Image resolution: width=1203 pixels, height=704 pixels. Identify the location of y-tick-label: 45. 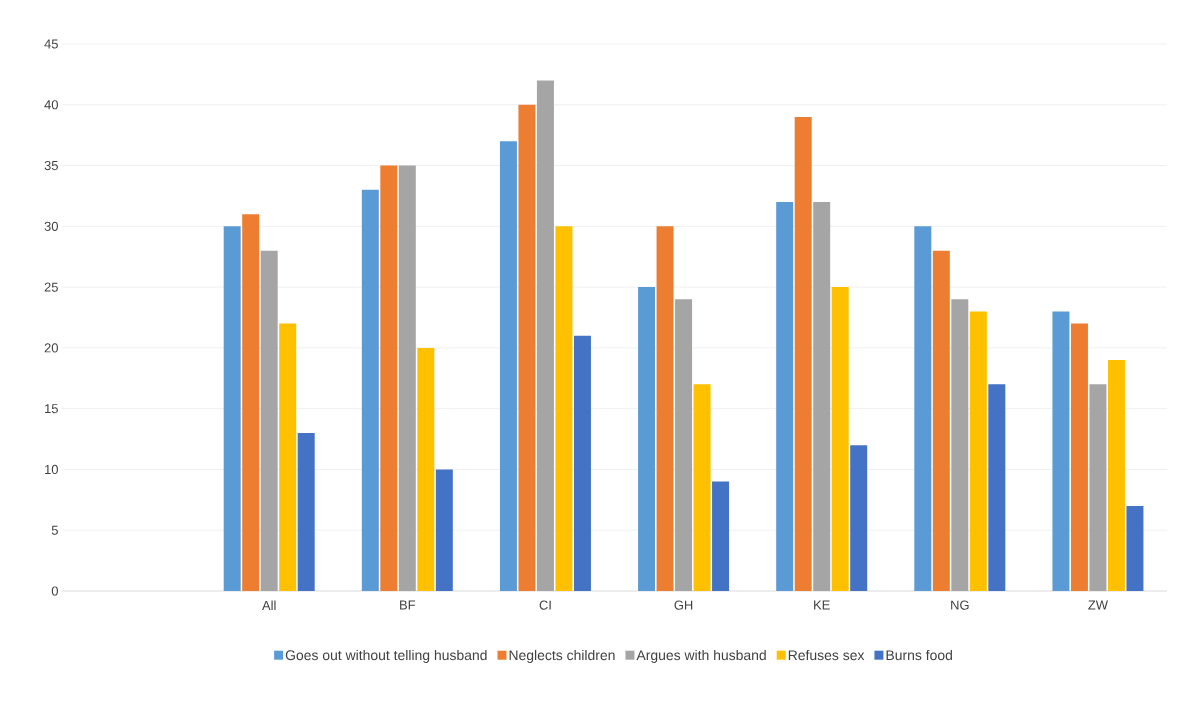
(51, 44).